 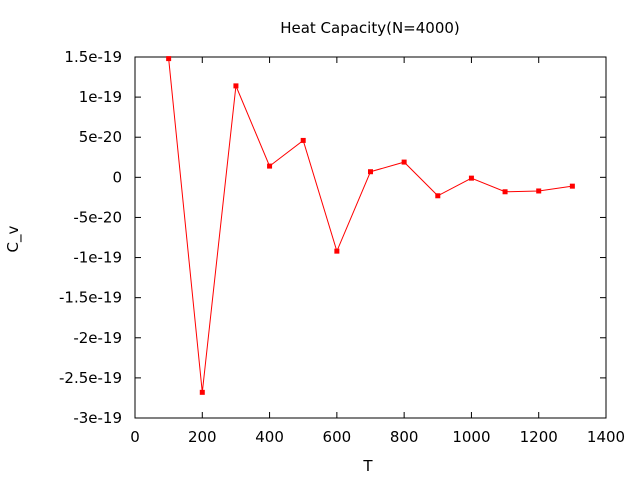 What do you see at coordinates (202, 437) in the screenshot?
I see `x-tick-label: 200` at bounding box center [202, 437].